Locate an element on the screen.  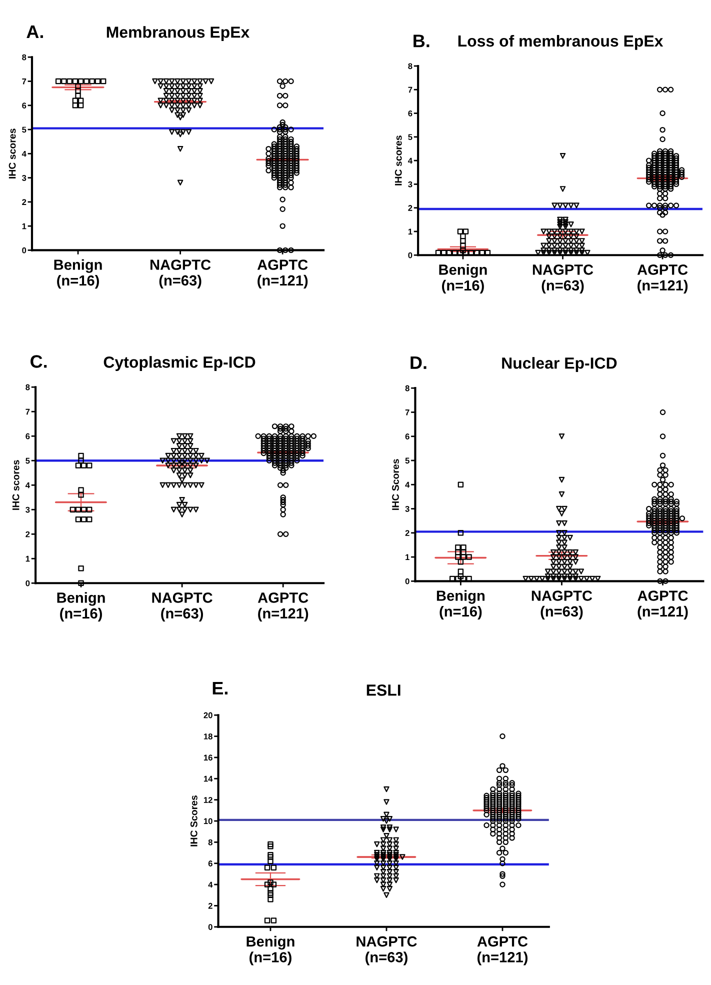
chart-title: Cytoplasmic Ep-ICD is located at coordinates (180, 363).